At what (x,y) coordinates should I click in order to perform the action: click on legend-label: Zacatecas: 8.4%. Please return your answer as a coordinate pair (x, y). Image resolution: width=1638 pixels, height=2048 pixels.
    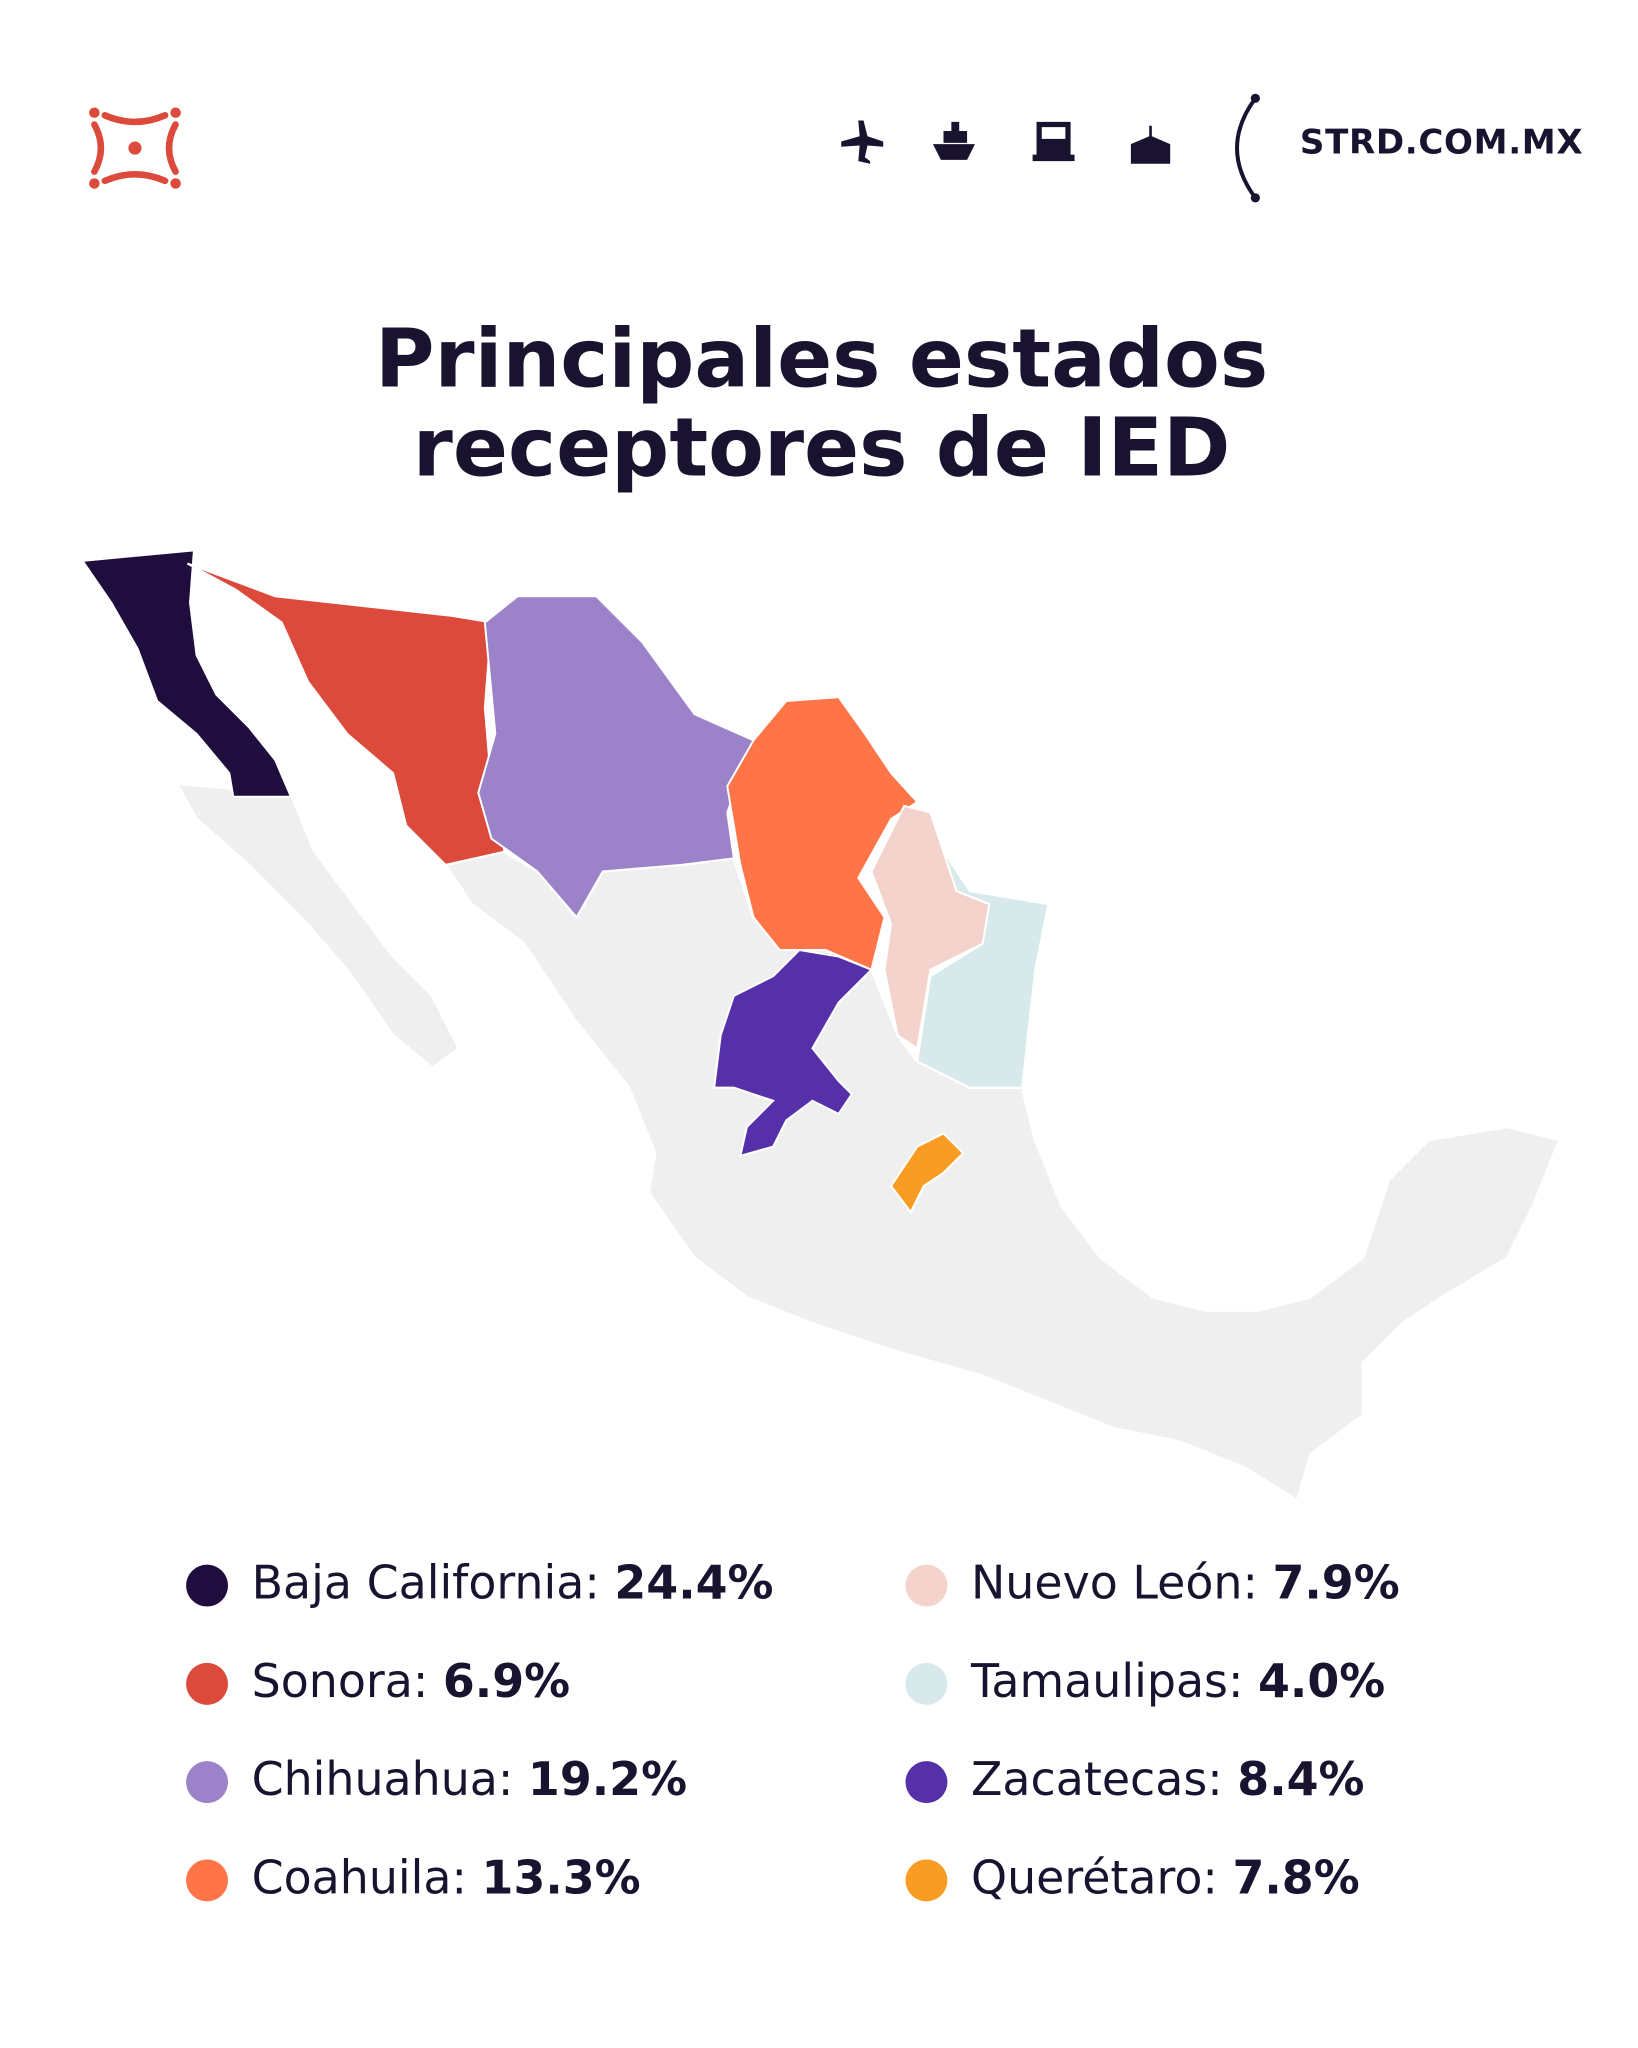
    Looking at the image, I should click on (1167, 1779).